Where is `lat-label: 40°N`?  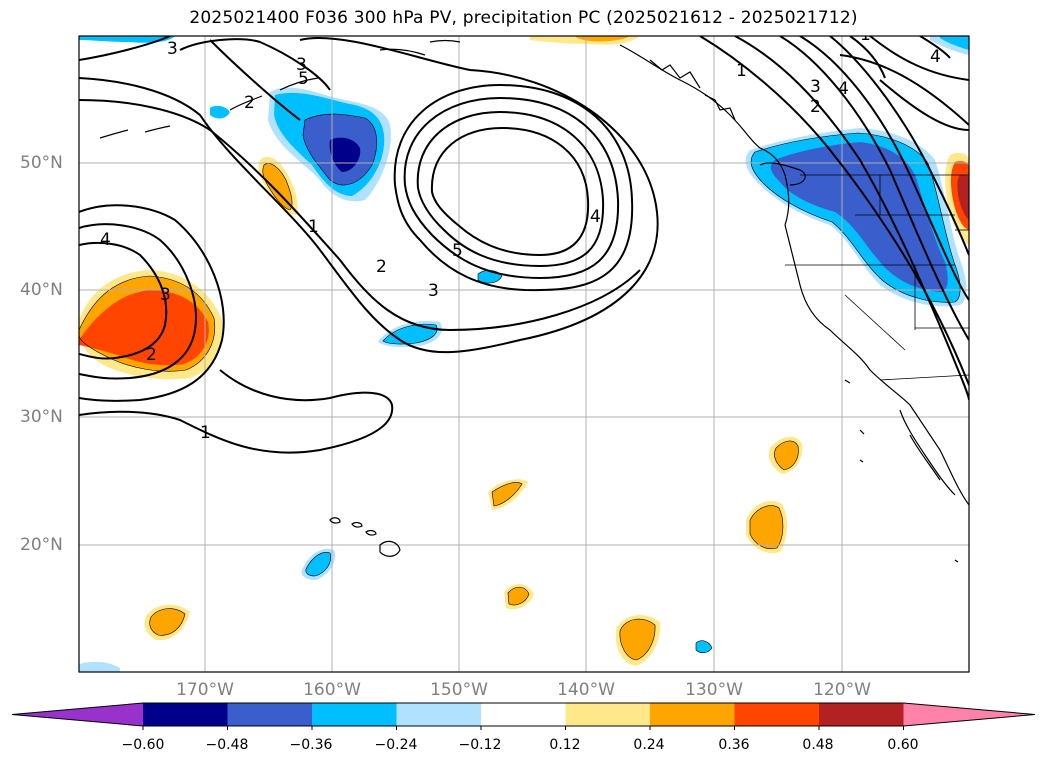
lat-label: 40°N is located at coordinates (41, 290).